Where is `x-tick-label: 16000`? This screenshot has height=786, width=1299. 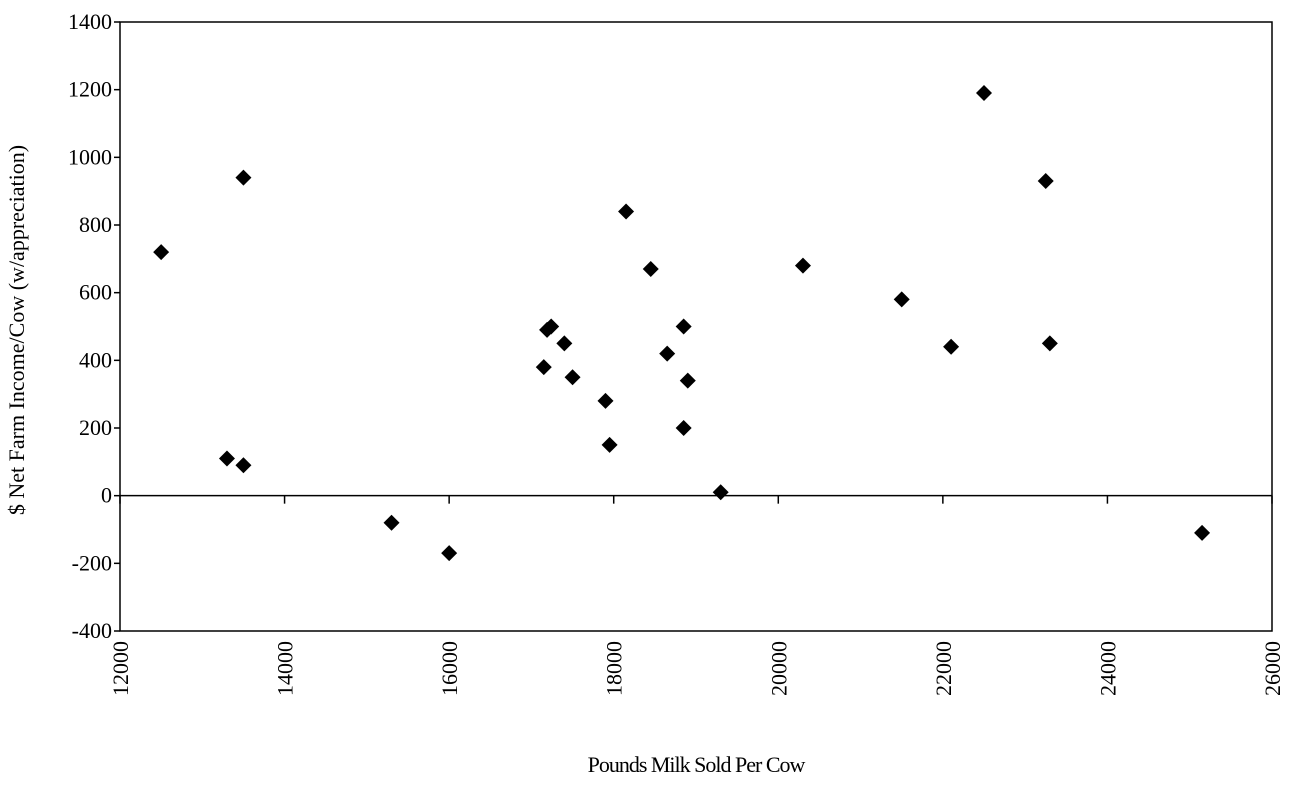
x-tick-label: 16000 is located at coordinates (449, 668).